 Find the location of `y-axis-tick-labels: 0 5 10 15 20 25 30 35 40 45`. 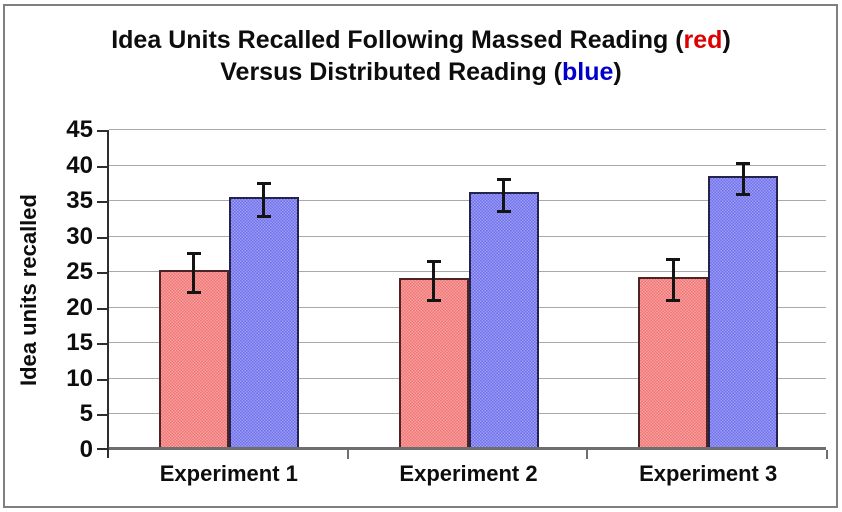

y-axis-tick-labels: 0 5 10 15 20 25 30 35 40 45 is located at coordinates (63, 290).